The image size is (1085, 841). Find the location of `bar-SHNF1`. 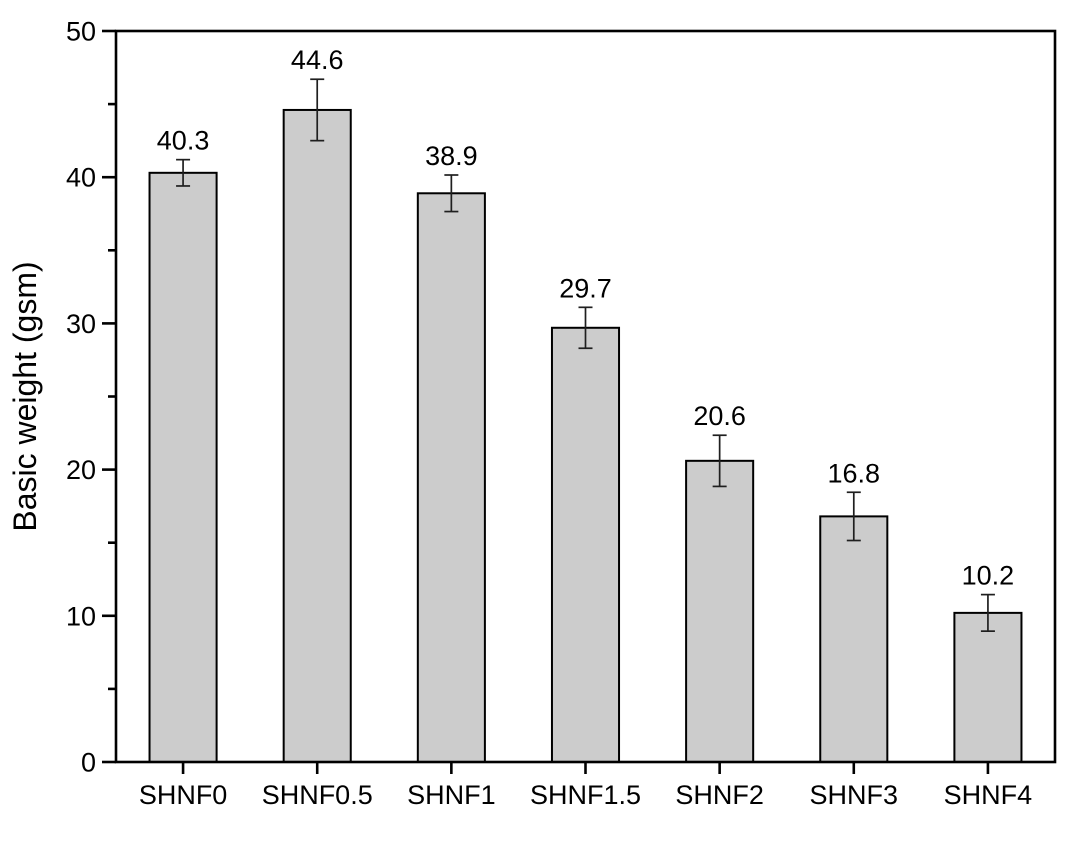

bar-SHNF1 is located at coordinates (451, 478).